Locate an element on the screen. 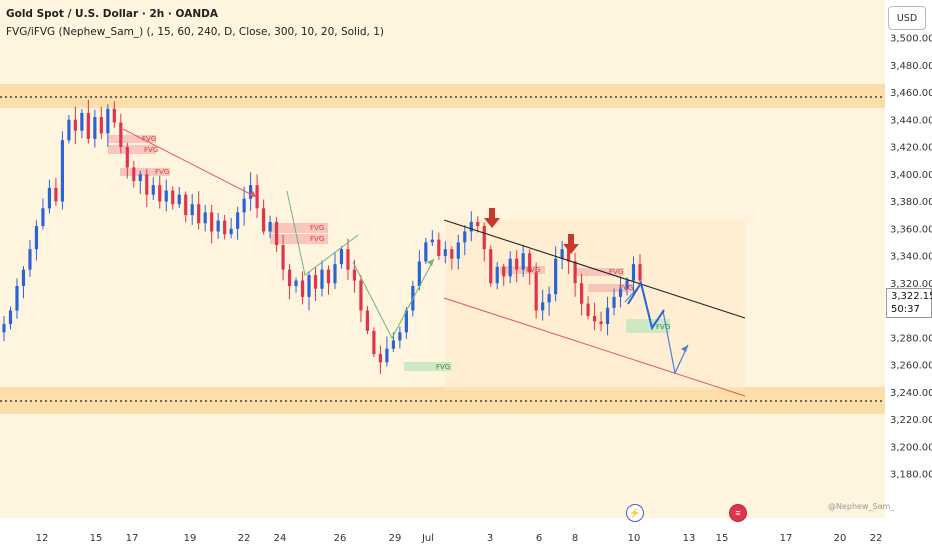 Image resolution: width=932 pixels, height=550 pixels. price-tick-label: 3,280.000 is located at coordinates (911, 338).